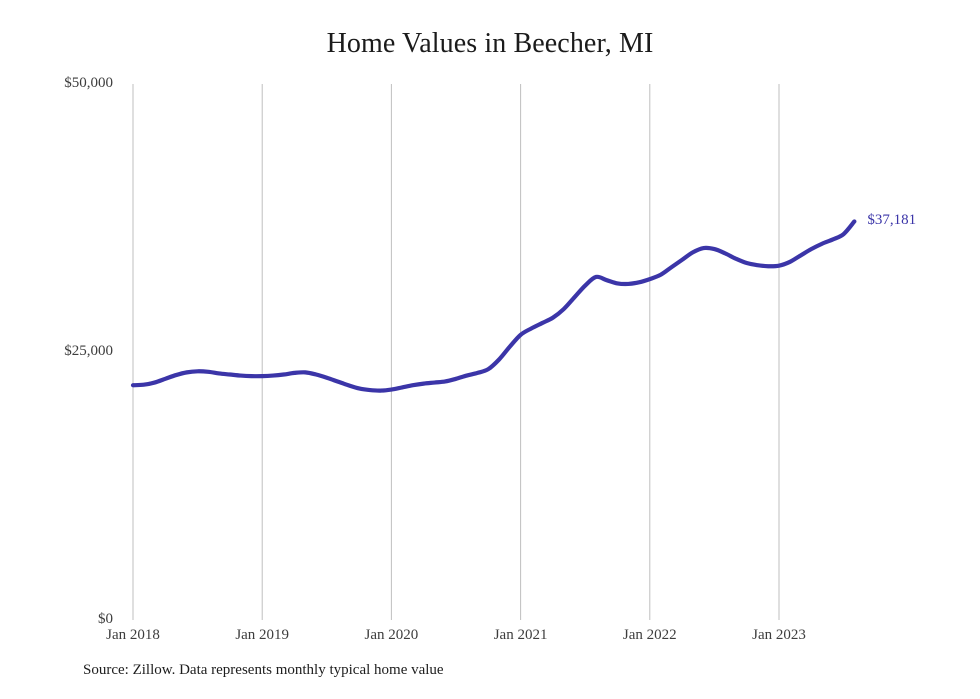 This screenshot has width=980, height=699. Describe the element at coordinates (88, 351) in the screenshot. I see `y-tick-25000: $25,000` at that location.